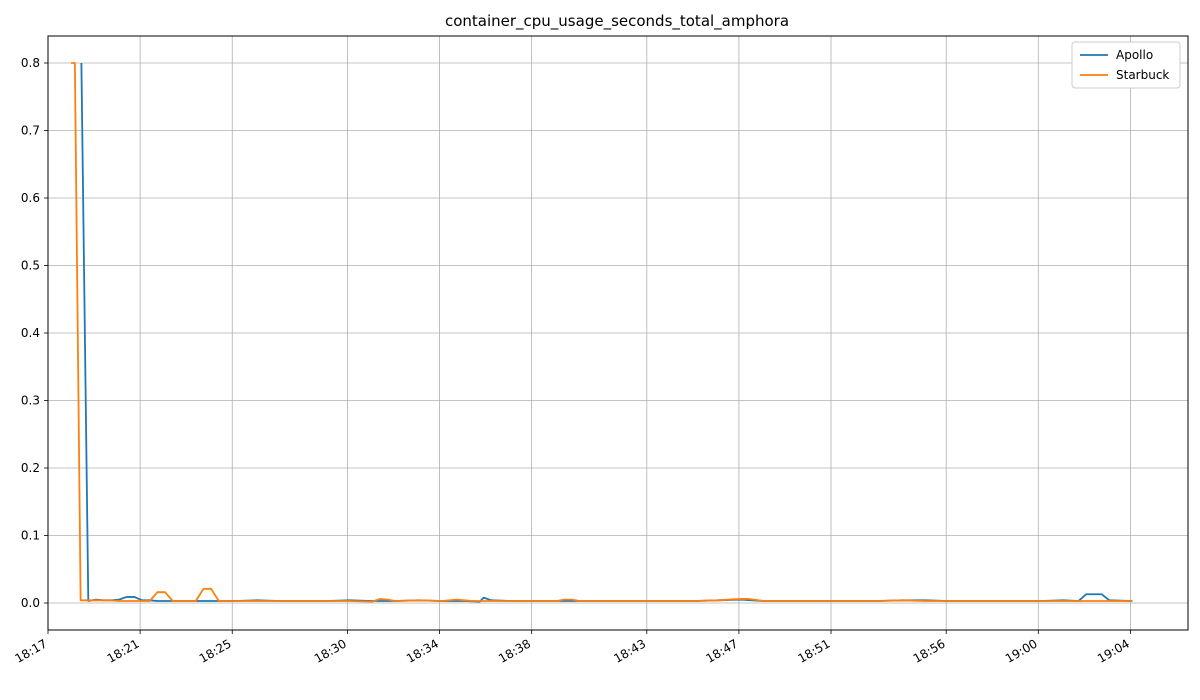  I want to click on y-tick-label: 0.0, so click(30, 603).